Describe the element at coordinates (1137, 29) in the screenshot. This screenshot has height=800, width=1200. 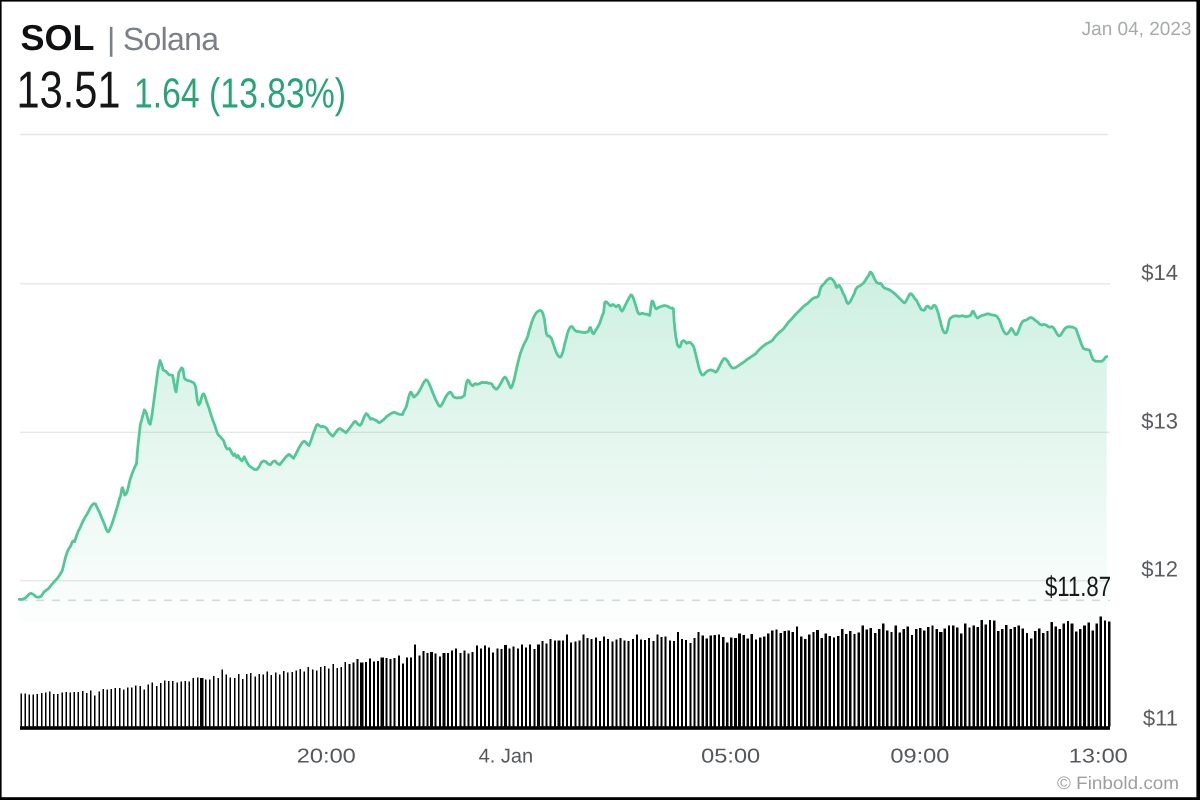
I see `svg-text: Jan 04, 2023` at that location.